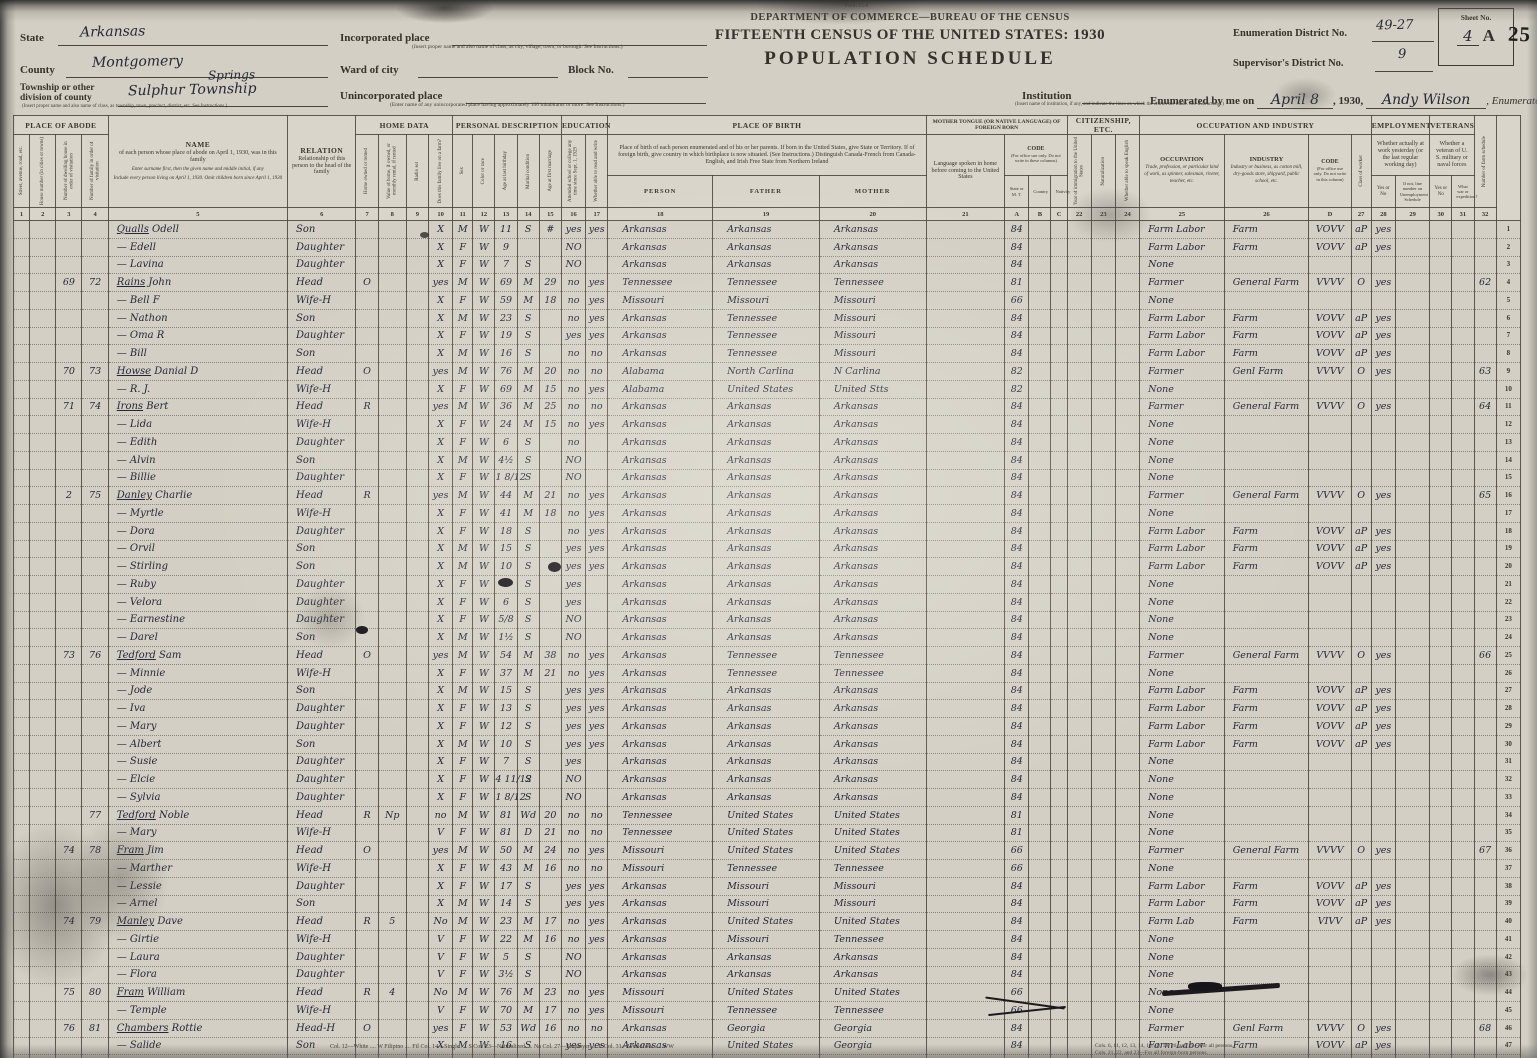 The height and width of the screenshot is (1058, 1537). What do you see at coordinates (1182, 1028) in the screenshot?
I see `cell-occupation: Farmer` at bounding box center [1182, 1028].